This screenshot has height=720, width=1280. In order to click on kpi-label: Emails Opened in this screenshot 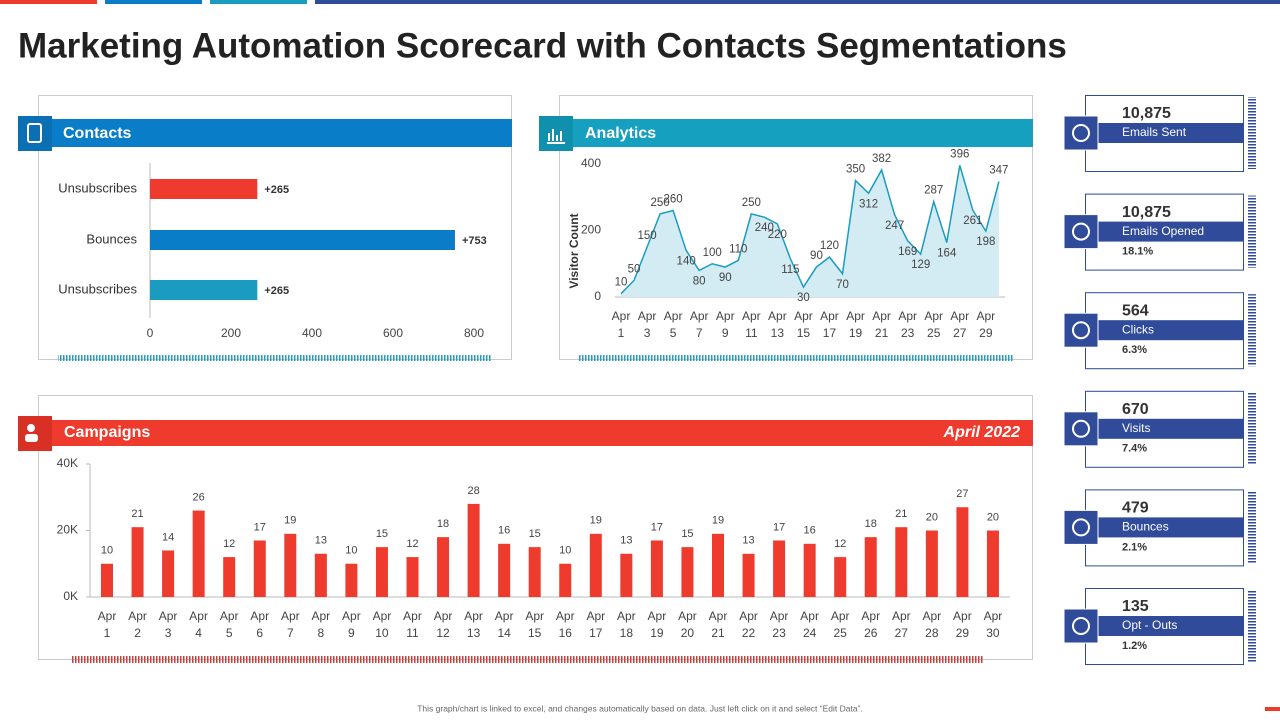, I will do `click(1163, 231)`.